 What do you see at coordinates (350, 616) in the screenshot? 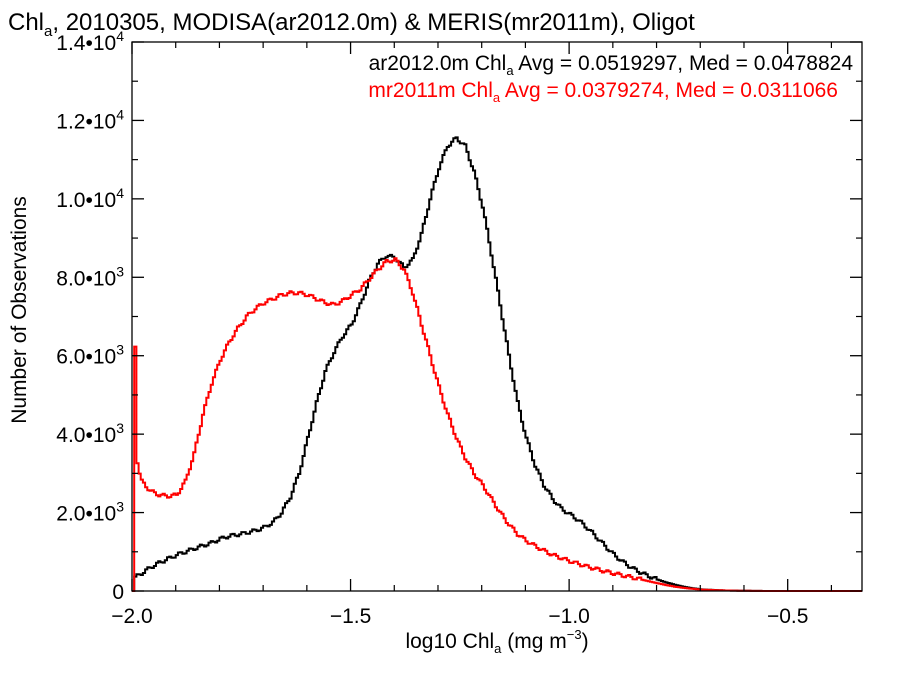
I see `x-tick-label: −1.5` at bounding box center [350, 616].